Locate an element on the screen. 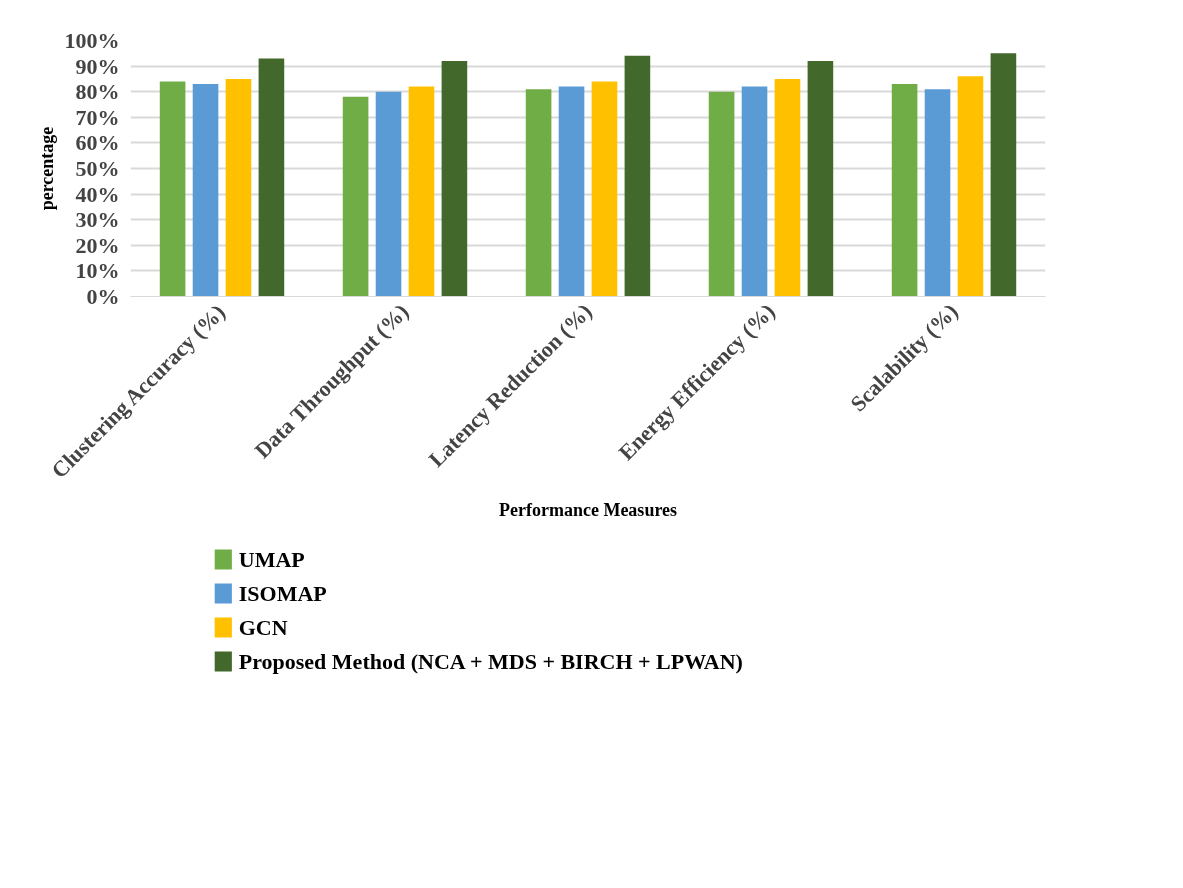 This screenshot has width=1183, height=888. y-tick-label: 40% is located at coordinates (97, 194).